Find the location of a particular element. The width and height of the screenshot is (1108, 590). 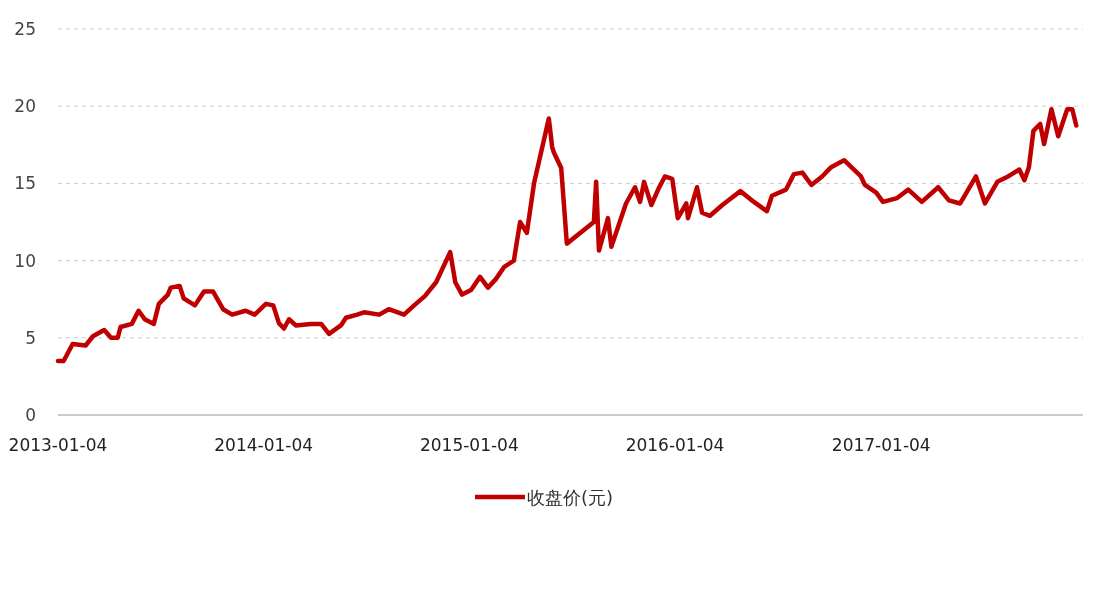

y-tick-label: 20 is located at coordinates (25, 106).